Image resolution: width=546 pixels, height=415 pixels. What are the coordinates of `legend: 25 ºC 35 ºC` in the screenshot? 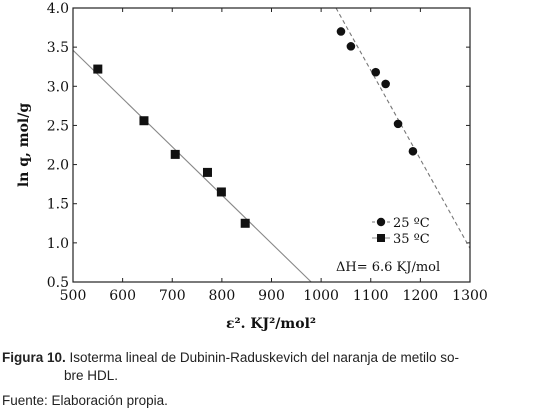 It's located at (401, 231).